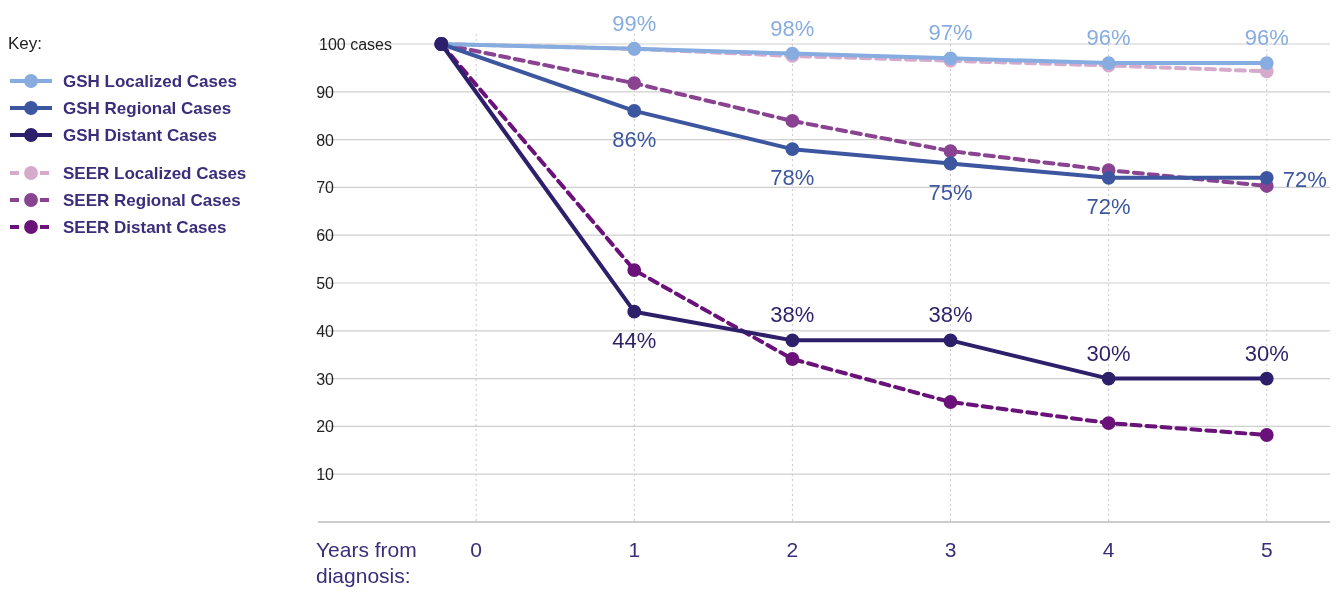 Image resolution: width=1343 pixels, height=593 pixels. What do you see at coordinates (325, 283) in the screenshot?
I see `y-tick-label: 50` at bounding box center [325, 283].